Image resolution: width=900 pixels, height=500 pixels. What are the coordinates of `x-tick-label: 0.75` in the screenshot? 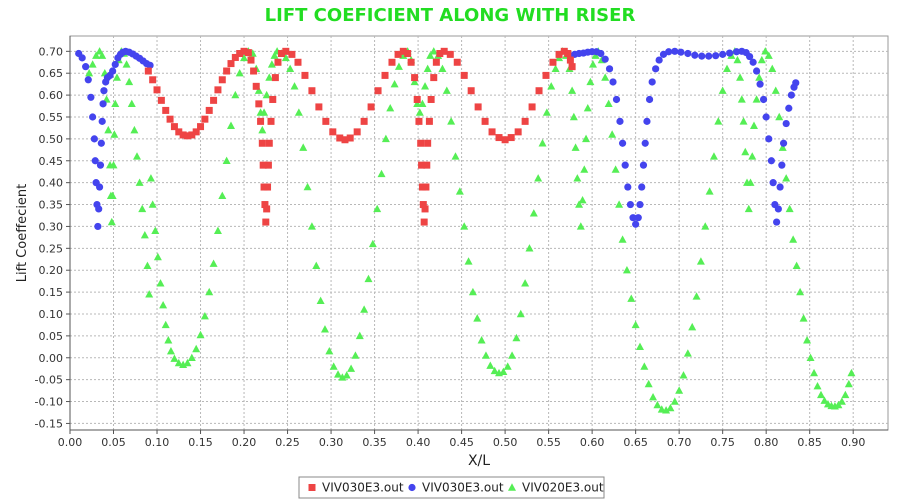 It's located at (722, 442).